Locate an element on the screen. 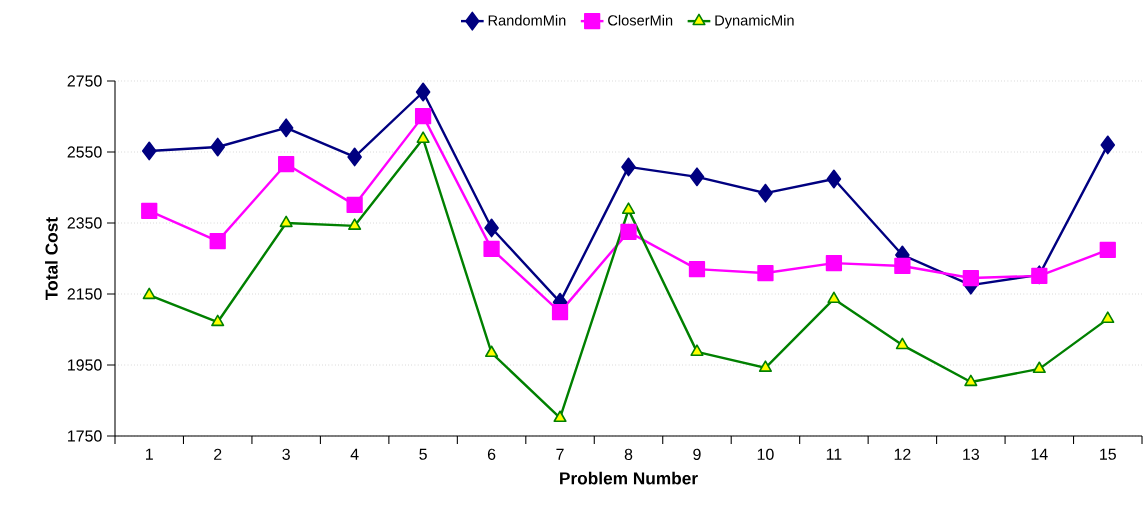 The height and width of the screenshot is (527, 1145). x-tick-label: 3 is located at coordinates (286, 454).